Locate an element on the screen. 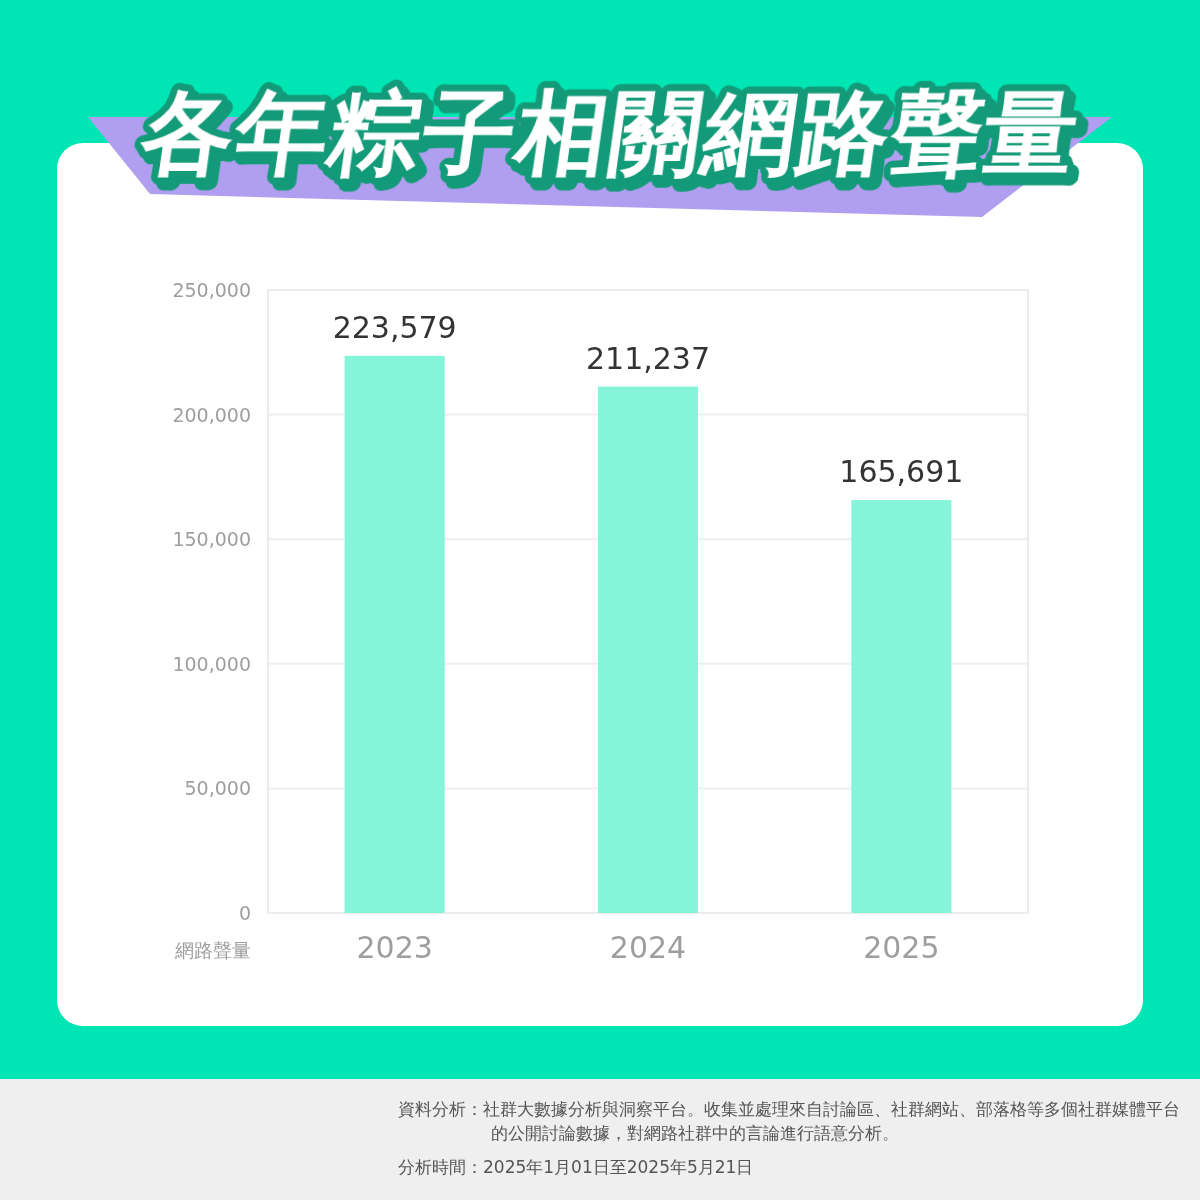 Image resolution: width=1200 pixels, height=1200 pixels. y-tick-label: 250,000 is located at coordinates (211, 290).